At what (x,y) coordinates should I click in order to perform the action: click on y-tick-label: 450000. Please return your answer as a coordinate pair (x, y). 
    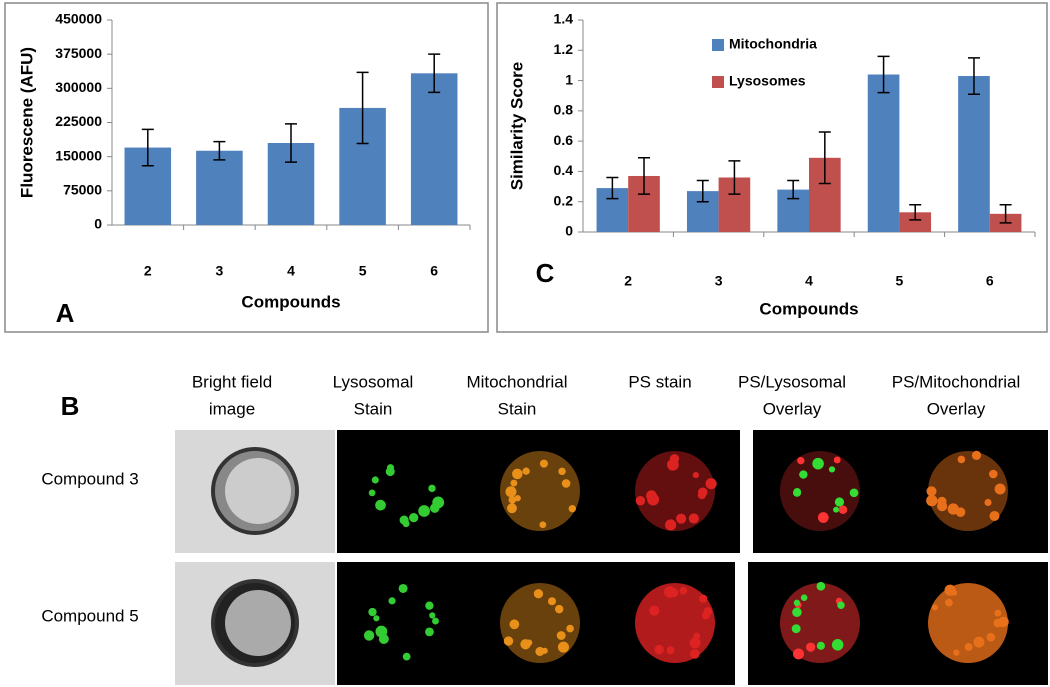
    Looking at the image, I should click on (78, 19).